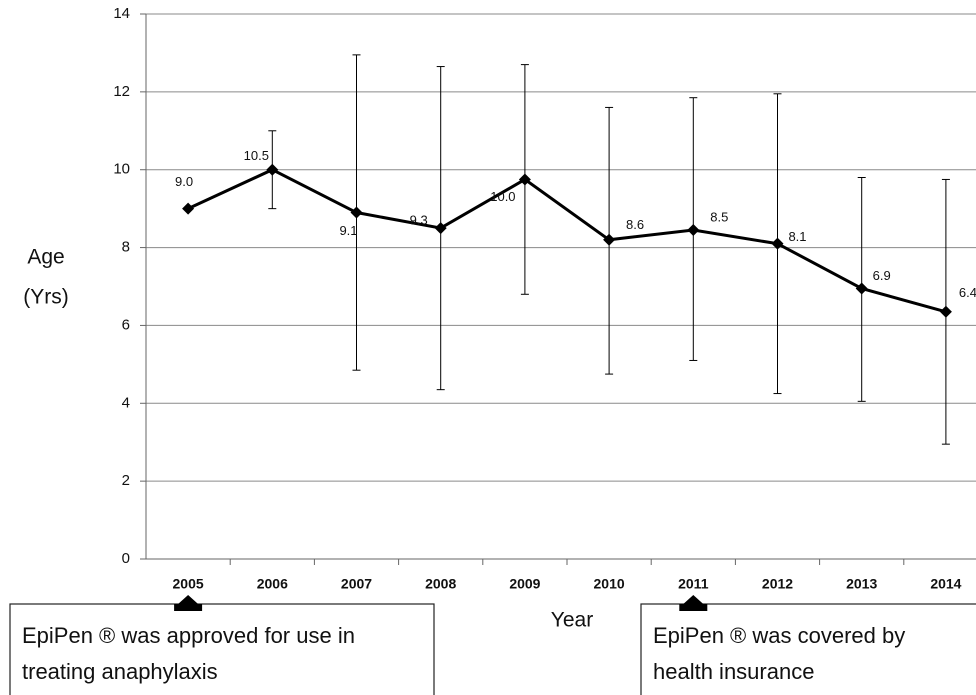  Describe the element at coordinates (719, 216) in the screenshot. I see `point-label: 8.5` at that location.